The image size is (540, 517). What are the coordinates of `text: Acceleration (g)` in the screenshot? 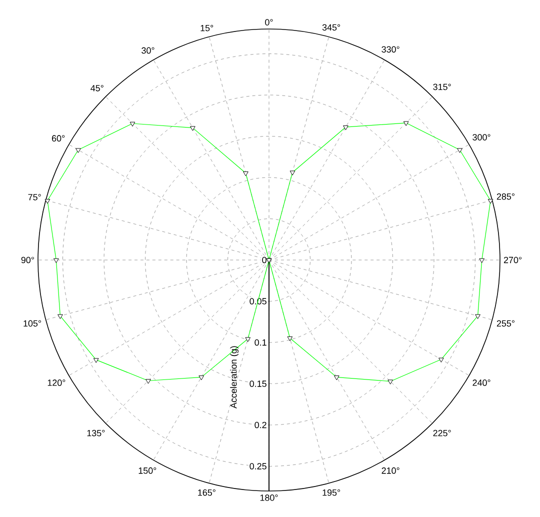 It's located at (234, 377).